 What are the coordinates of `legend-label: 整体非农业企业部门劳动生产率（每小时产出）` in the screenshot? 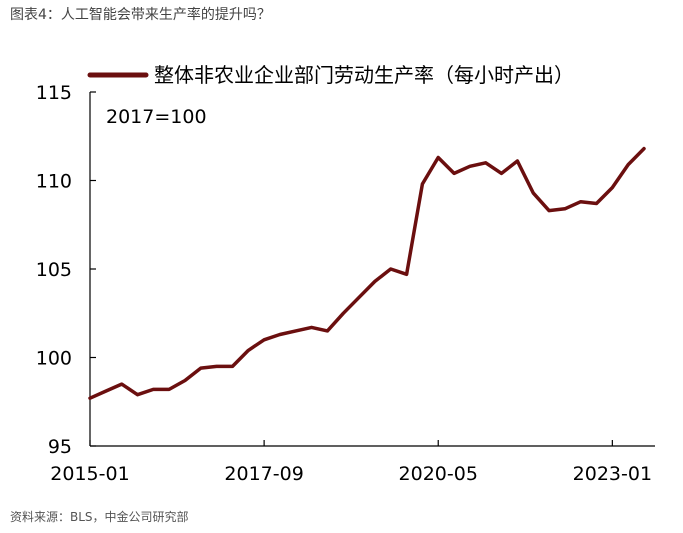 It's located at (364, 75).